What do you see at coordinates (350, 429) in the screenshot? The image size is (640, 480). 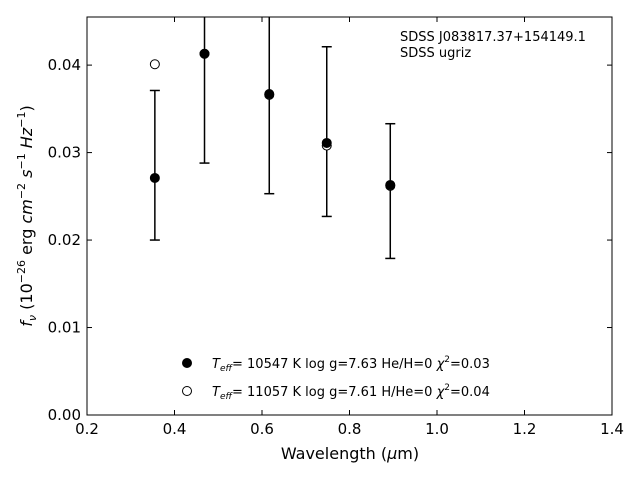 I see `x-tick-label: 0.8` at bounding box center [350, 429].